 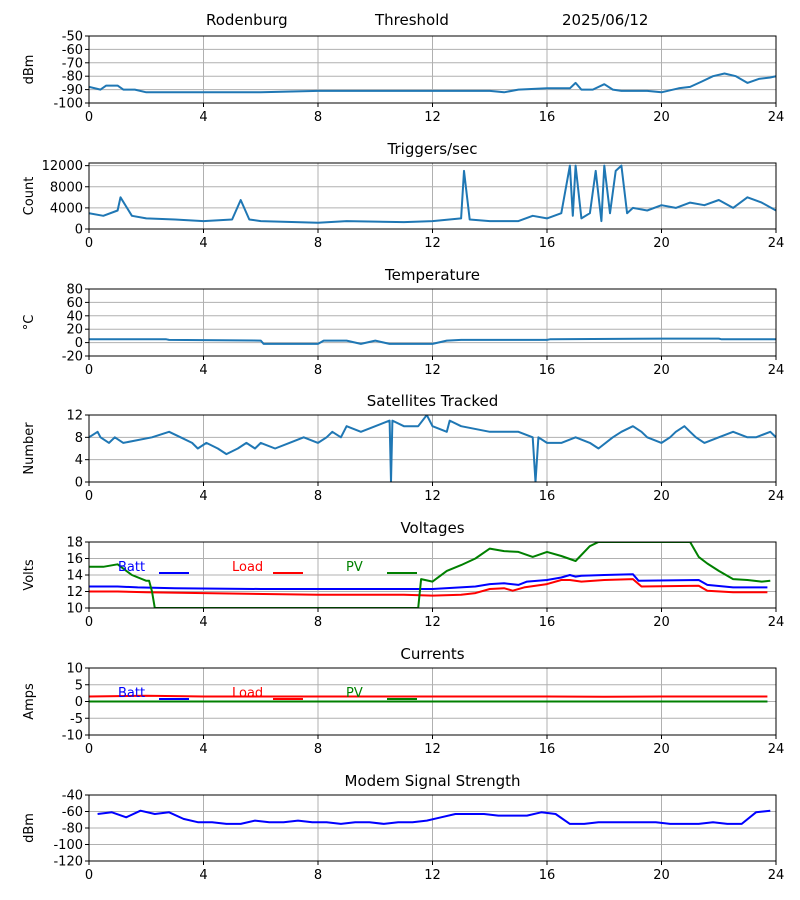 What do you see at coordinates (29, 575) in the screenshot?
I see `y-axis-label: Volts` at bounding box center [29, 575].